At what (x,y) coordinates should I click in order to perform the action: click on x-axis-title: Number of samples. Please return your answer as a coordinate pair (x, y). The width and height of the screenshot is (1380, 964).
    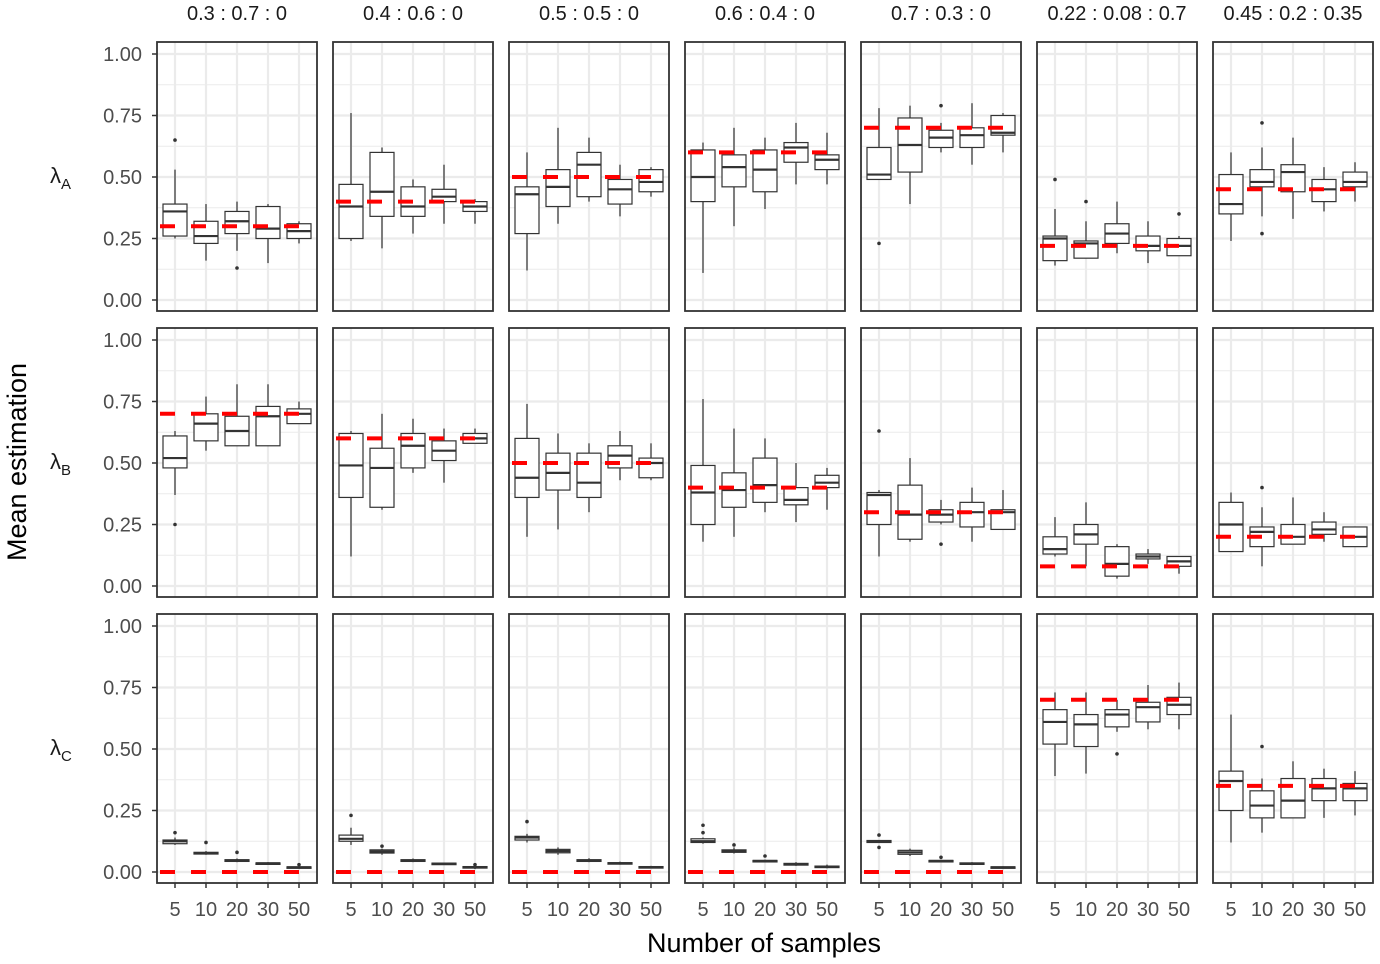
    Looking at the image, I should click on (764, 943).